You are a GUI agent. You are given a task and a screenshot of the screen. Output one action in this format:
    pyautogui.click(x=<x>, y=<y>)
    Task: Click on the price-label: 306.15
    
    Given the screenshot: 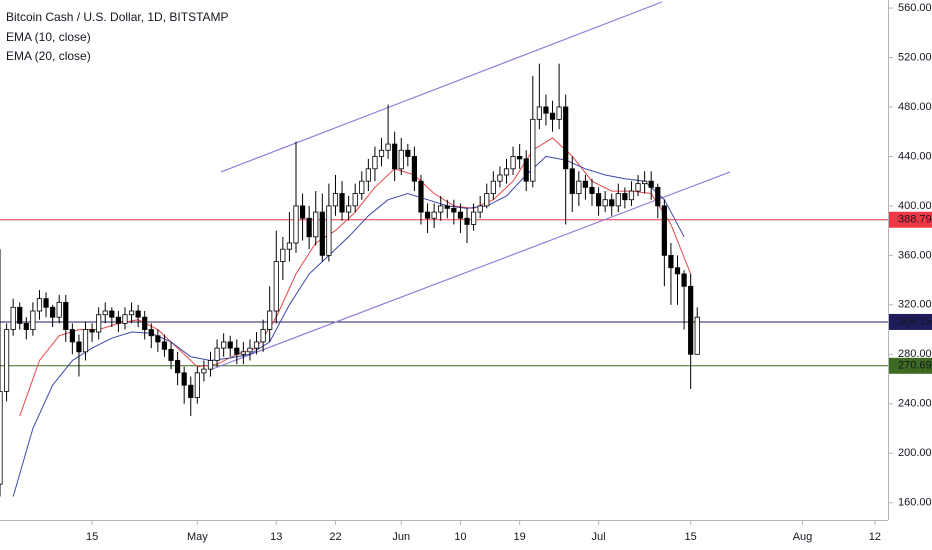 What is the action you would take?
    pyautogui.click(x=915, y=322)
    